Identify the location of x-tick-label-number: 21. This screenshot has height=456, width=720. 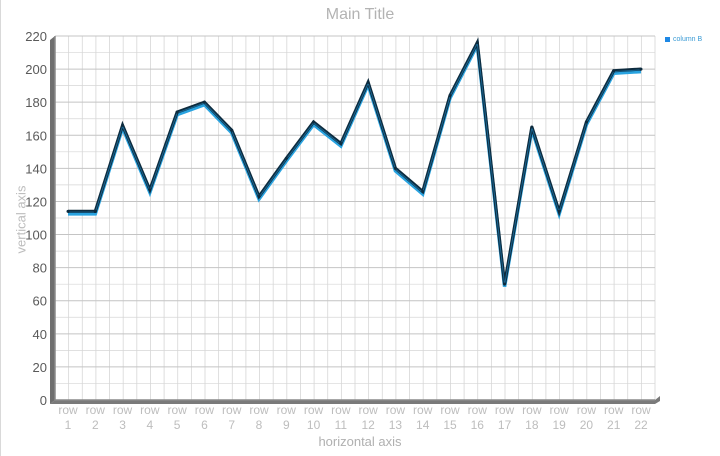
(614, 425).